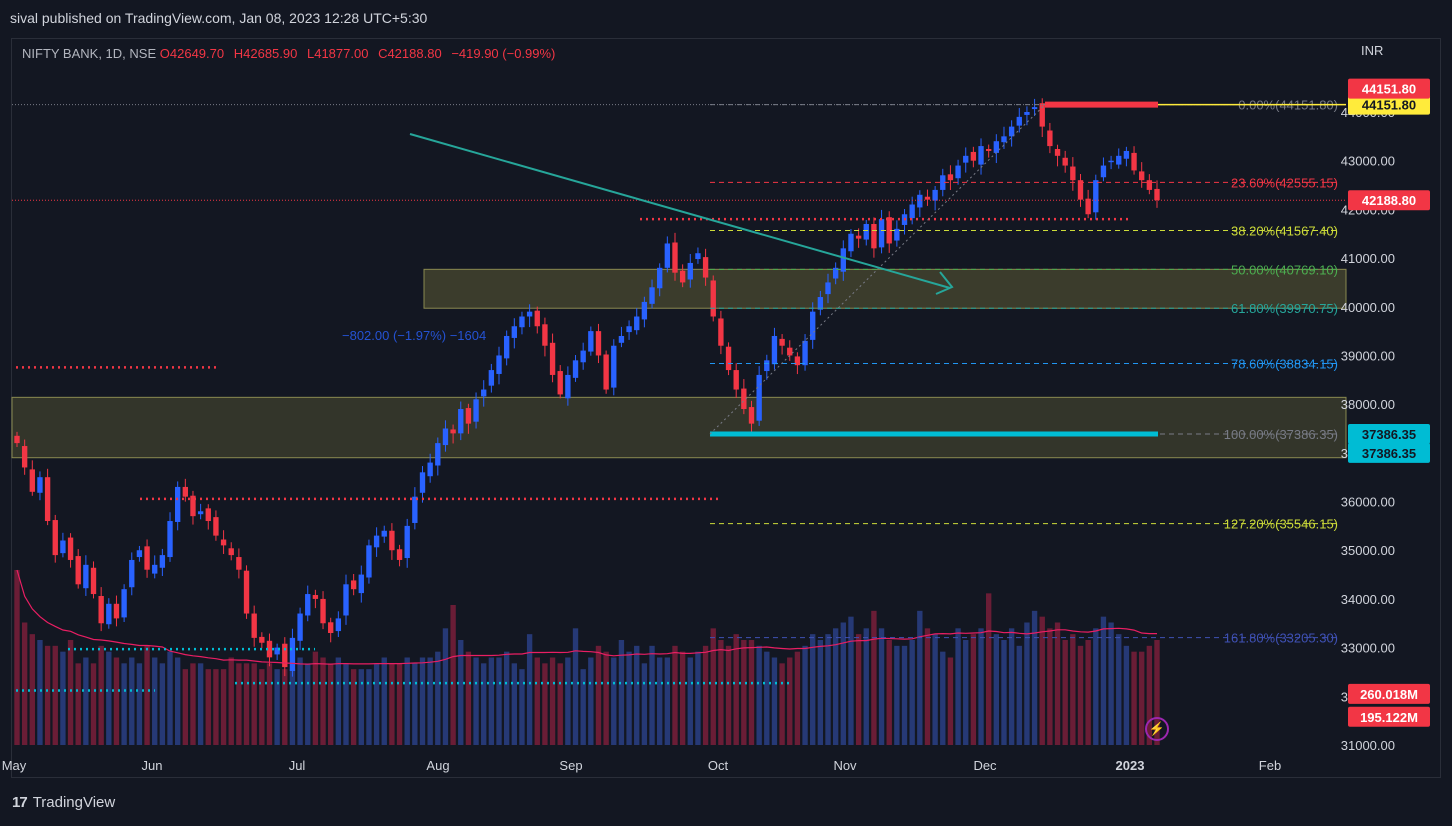 The height and width of the screenshot is (826, 1452). I want to click on x-axis-label: Sep, so click(570, 765).